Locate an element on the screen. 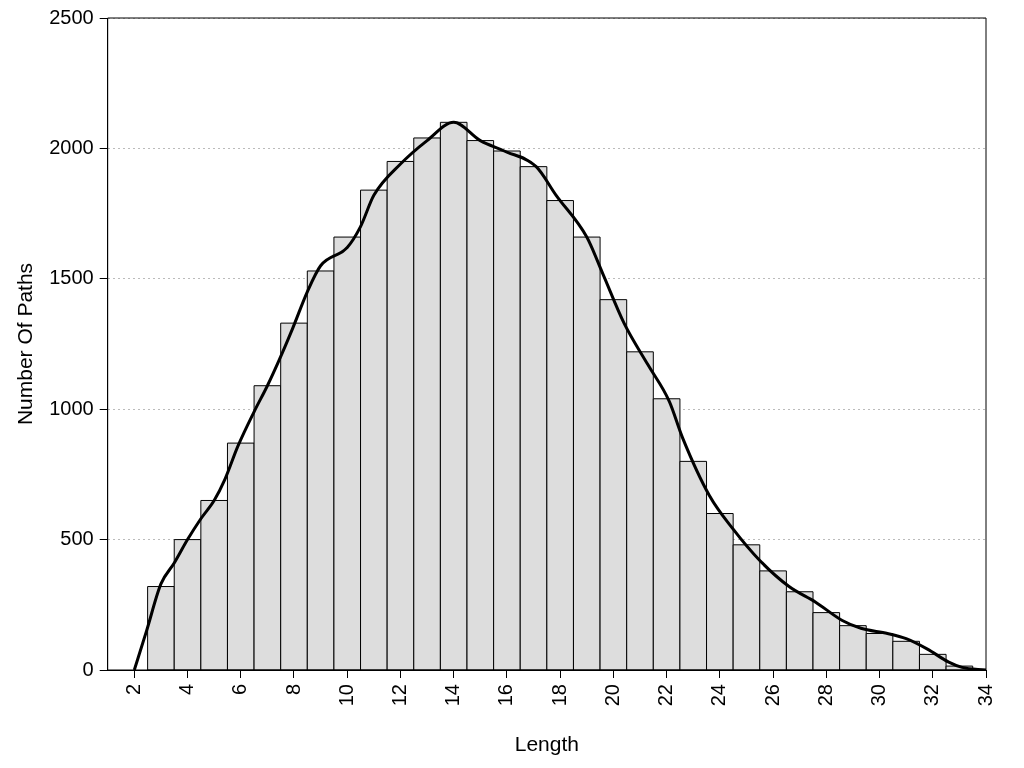  y-tick-label: 500 is located at coordinates (77, 538).